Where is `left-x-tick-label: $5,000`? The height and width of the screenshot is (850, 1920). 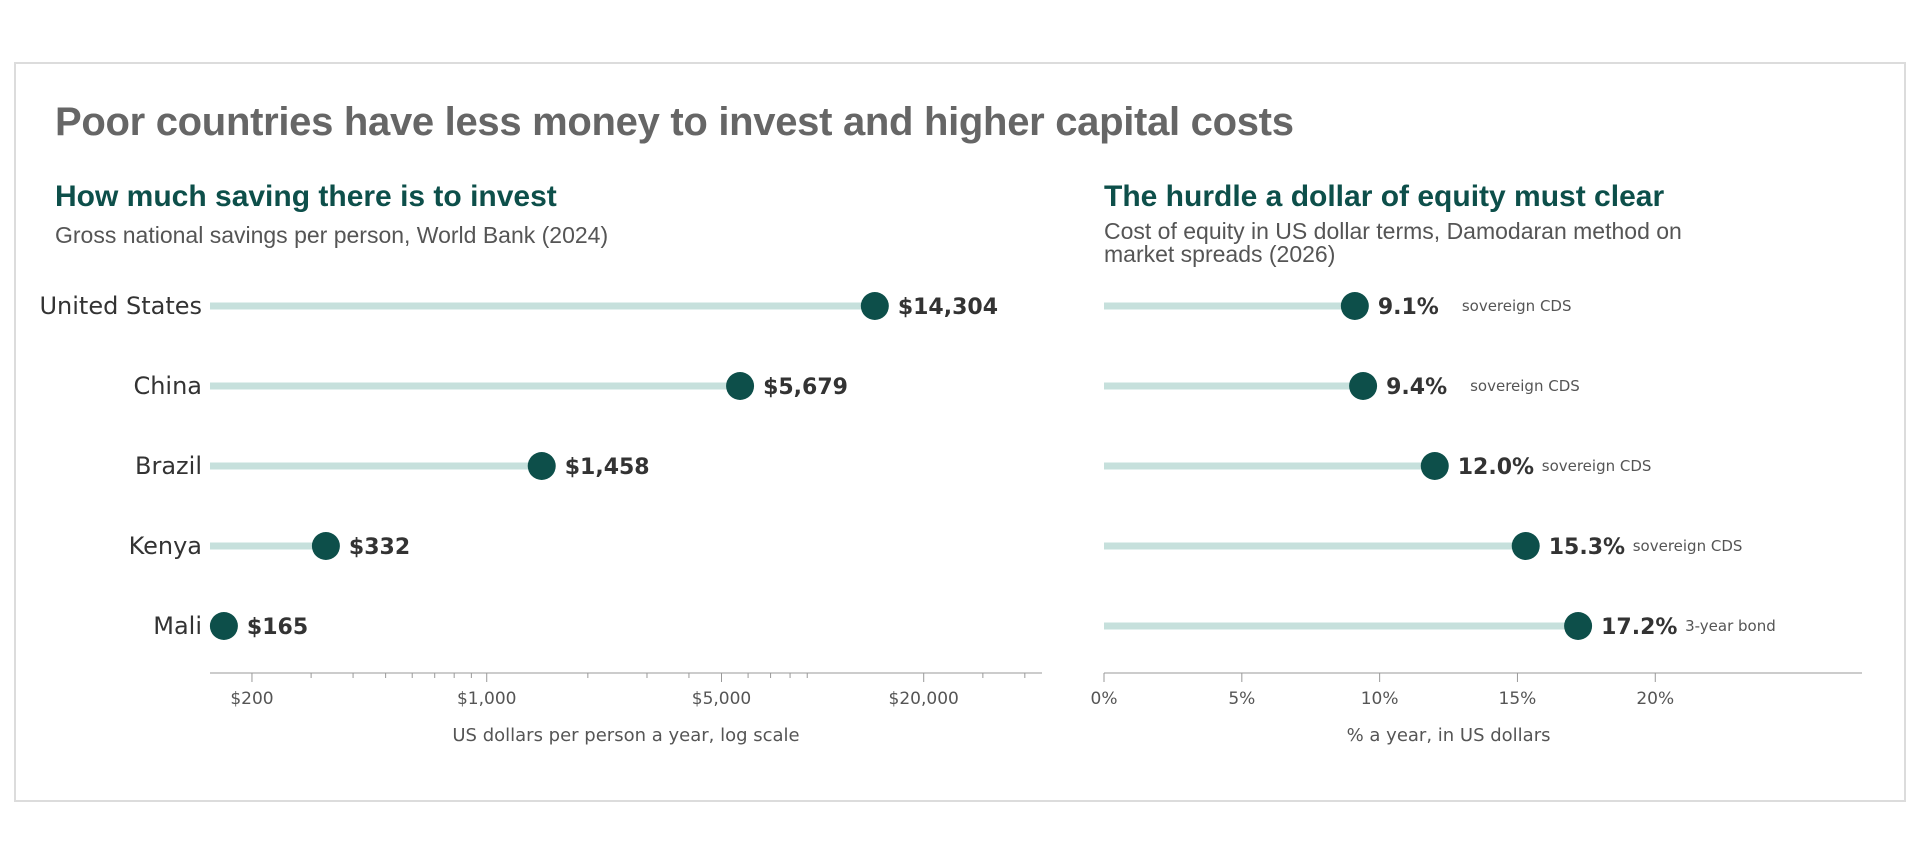 left-x-tick-label: $5,000 is located at coordinates (721, 699).